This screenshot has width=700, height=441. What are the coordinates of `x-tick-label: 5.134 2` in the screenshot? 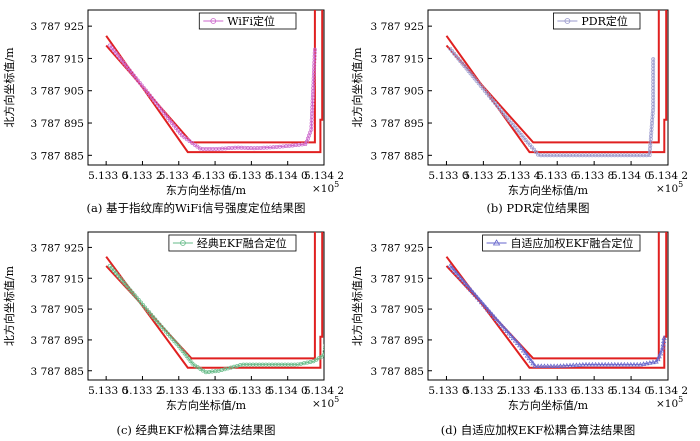 It's located at (668, 391).